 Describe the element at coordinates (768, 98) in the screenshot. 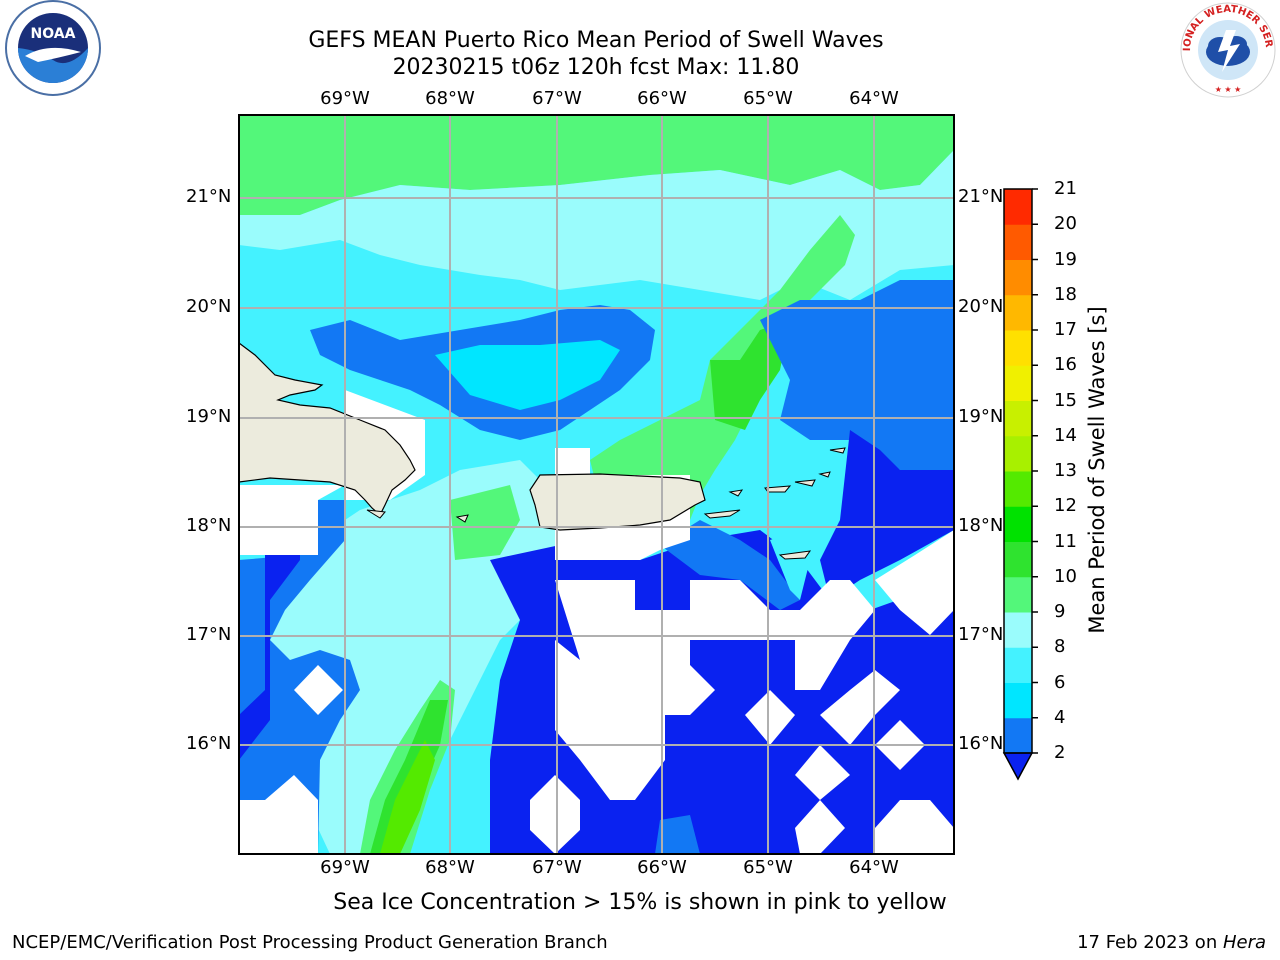

I see `lon-tick-top: 65°W` at that location.